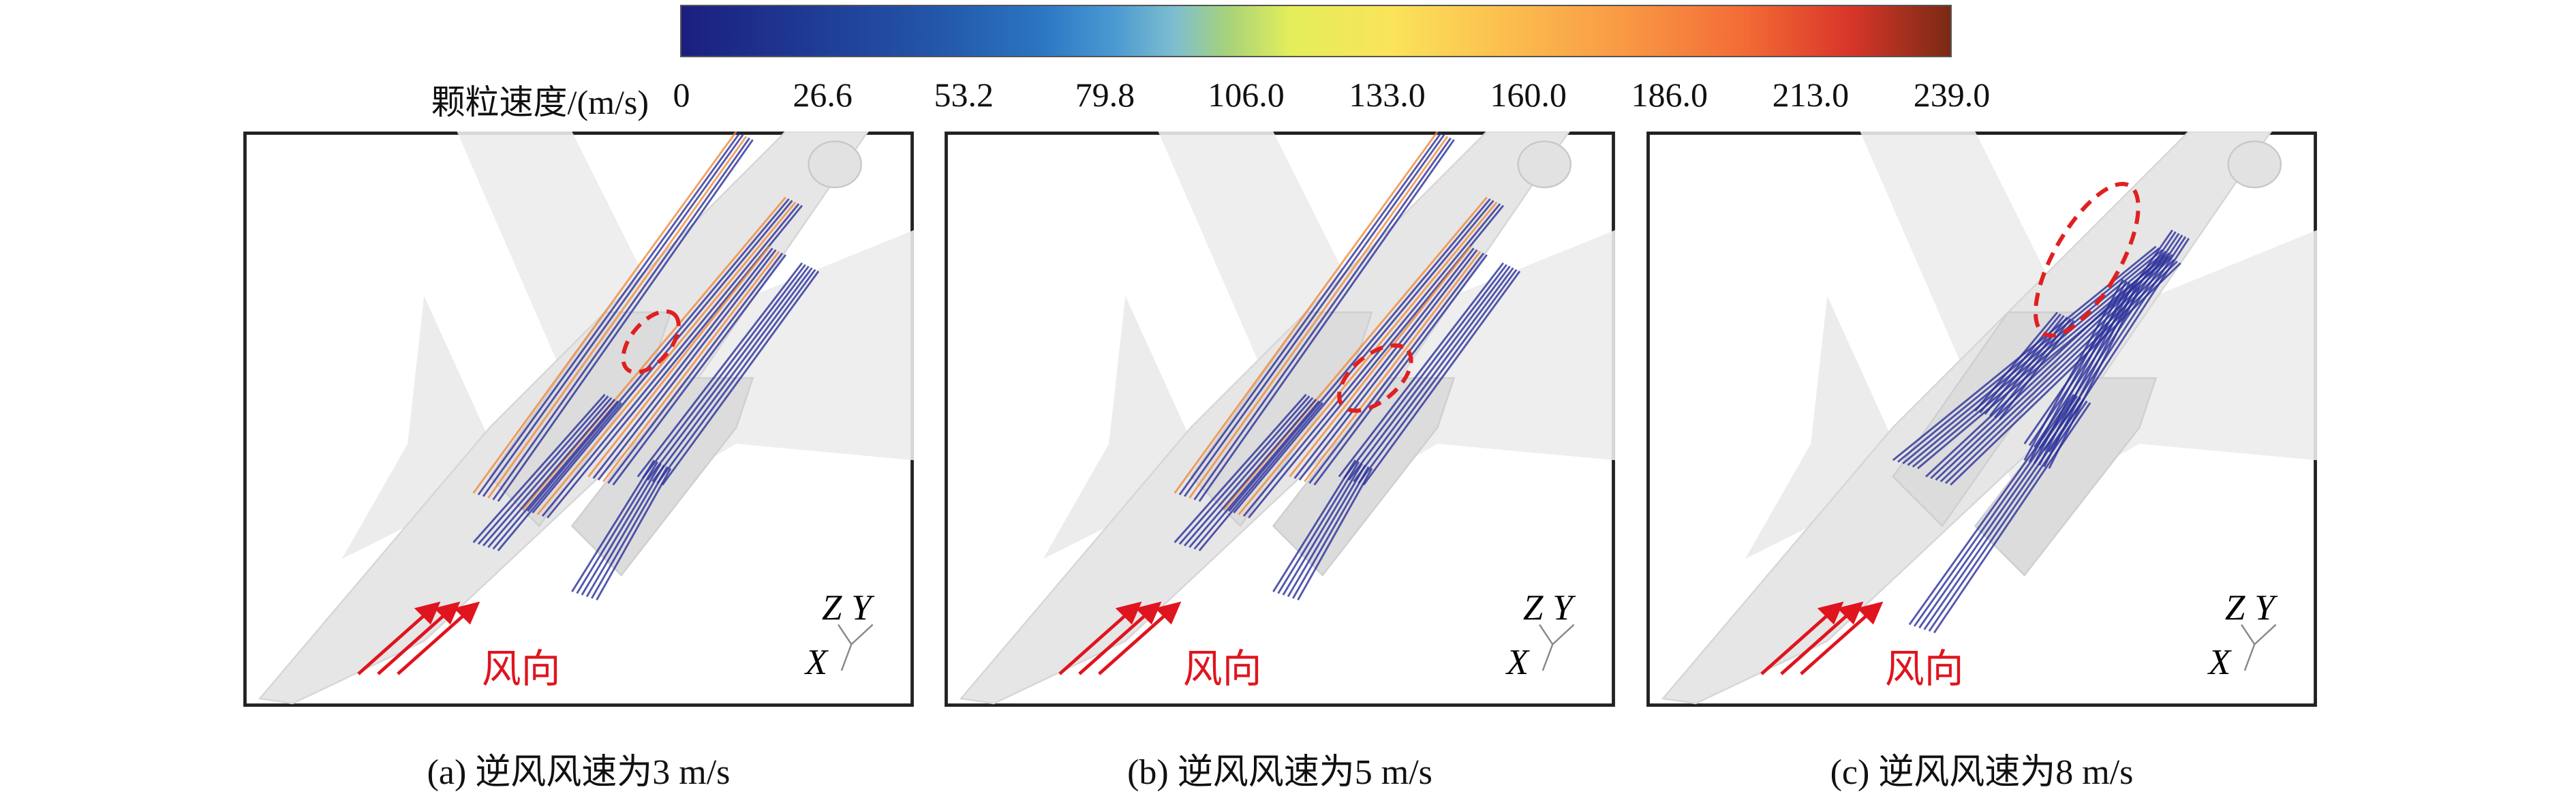 The height and width of the screenshot is (794, 2576). I want to click on colorbar-tick-label: 186.0, so click(1670, 95).